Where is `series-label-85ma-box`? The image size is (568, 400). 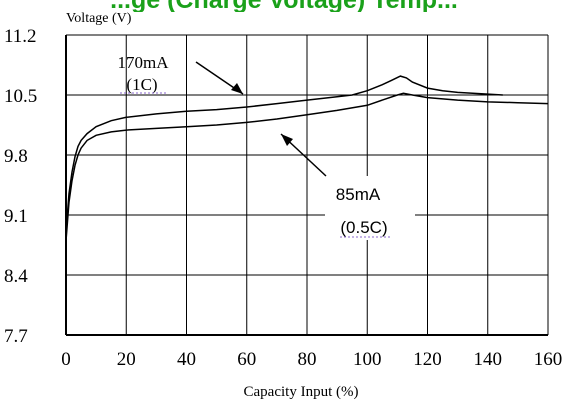 series-label-85ma-box is located at coordinates (370, 208).